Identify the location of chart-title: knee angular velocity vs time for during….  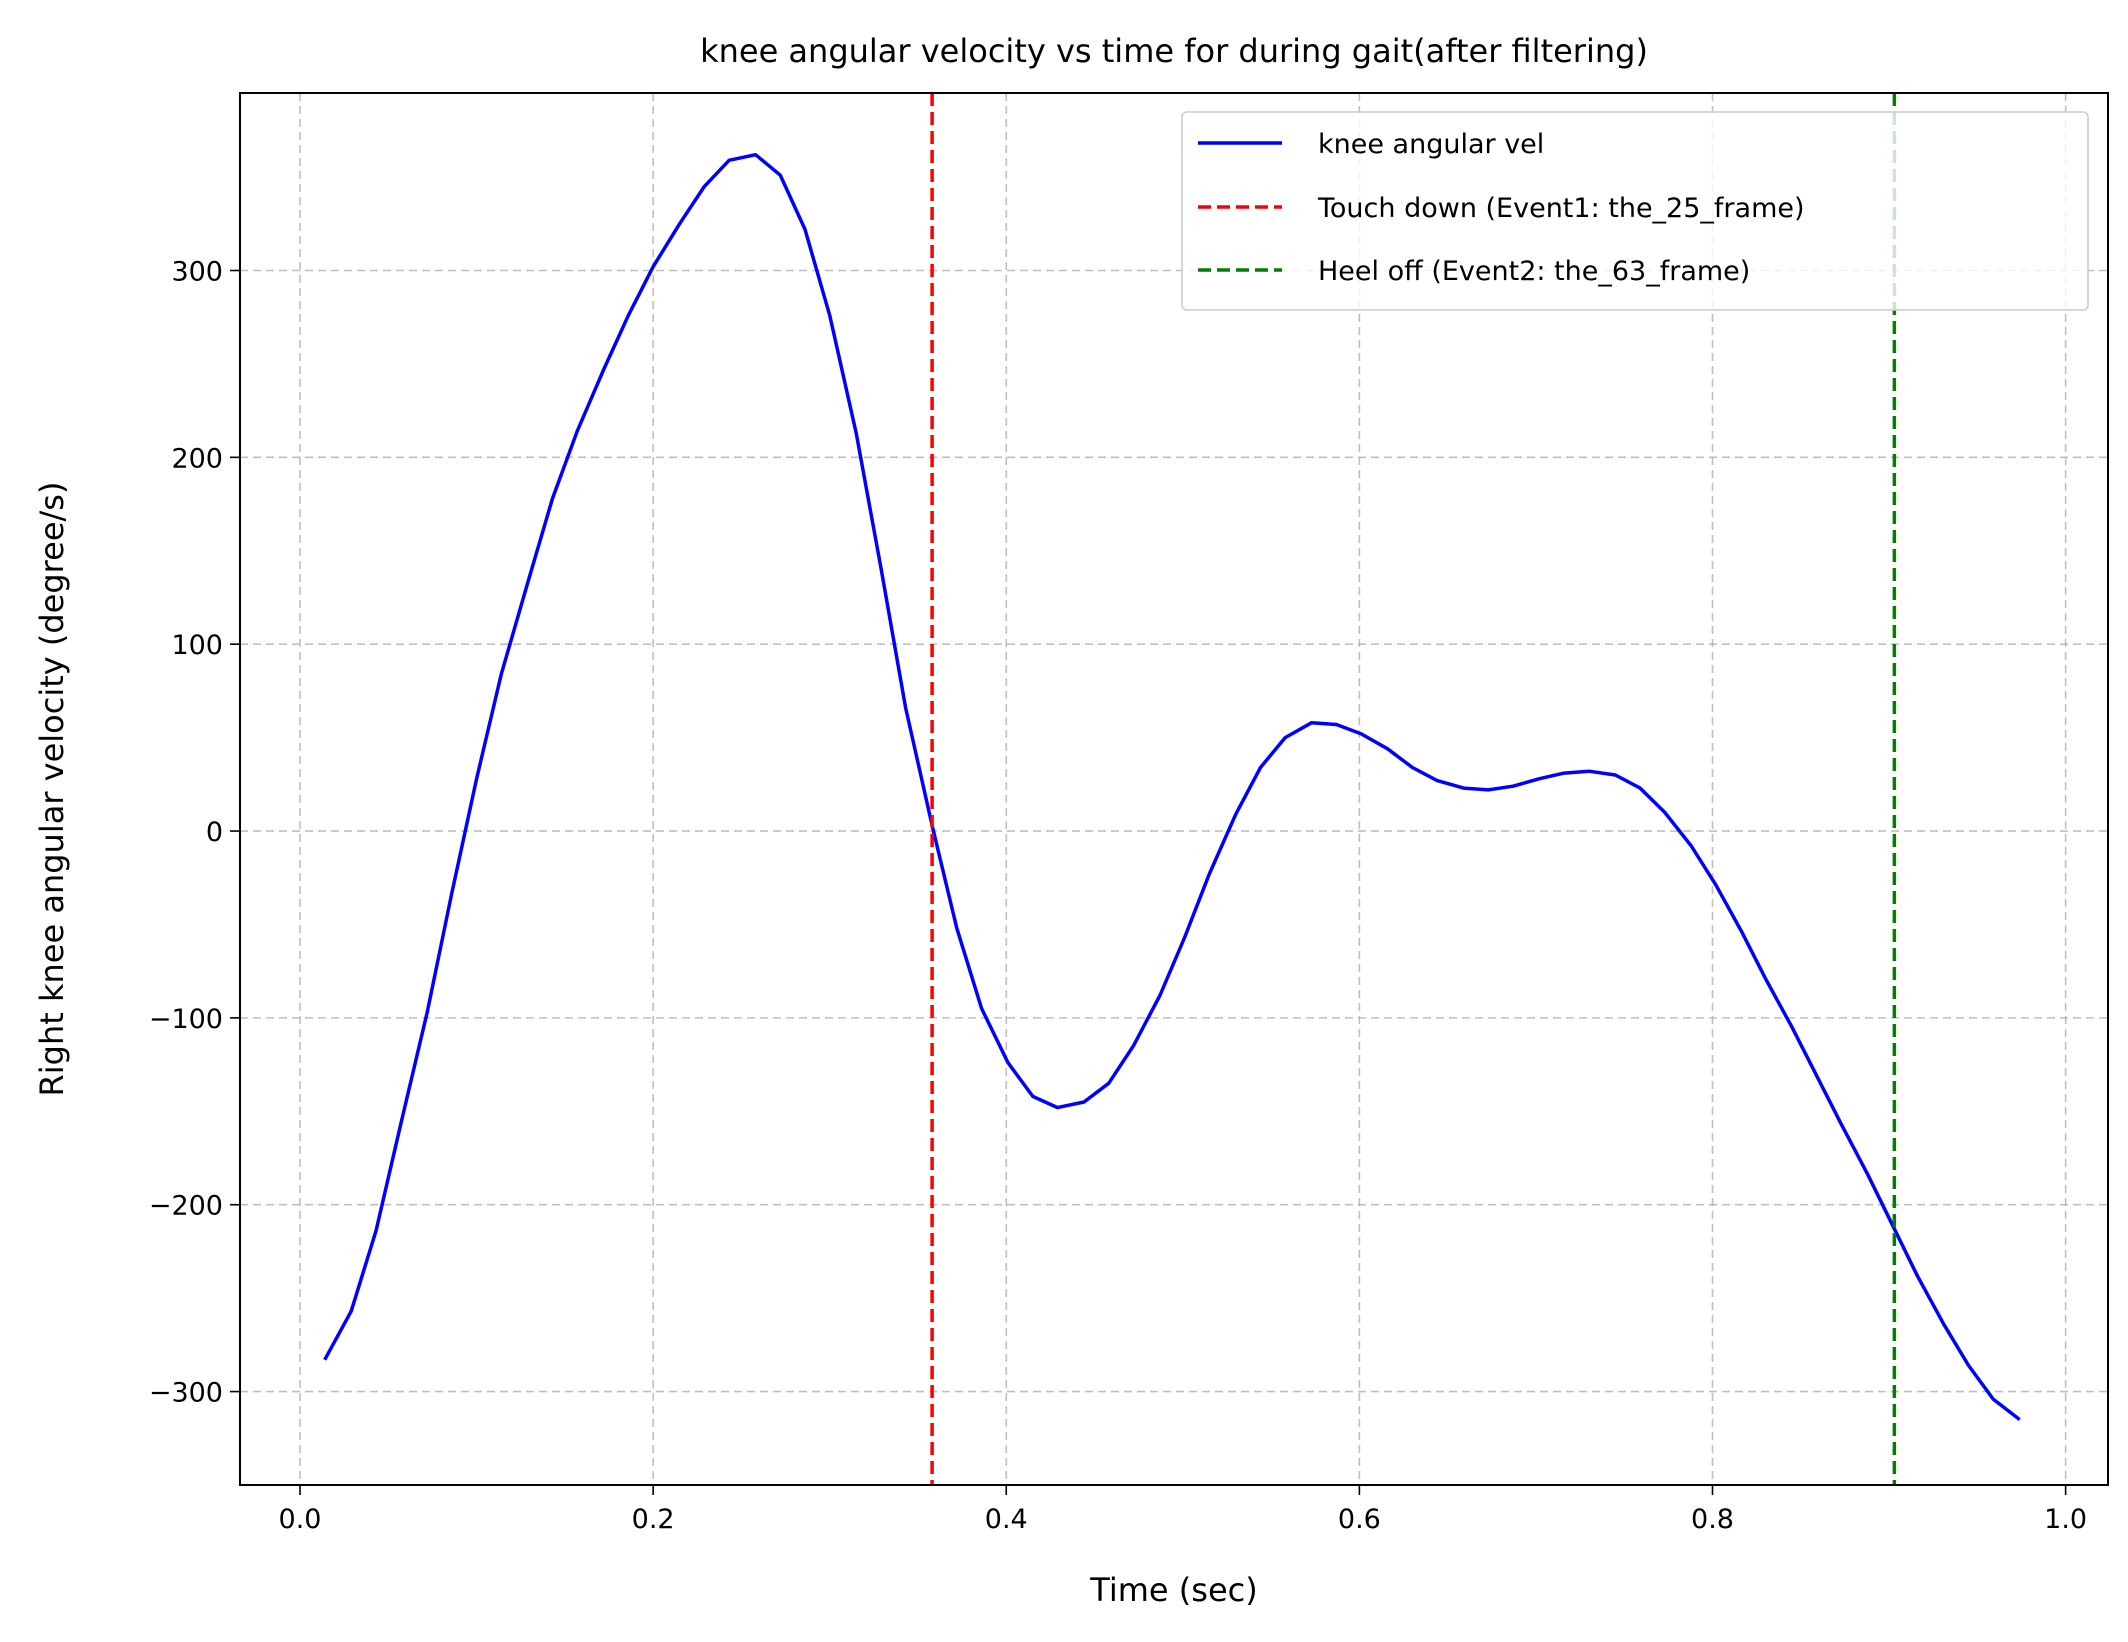
(1174, 51).